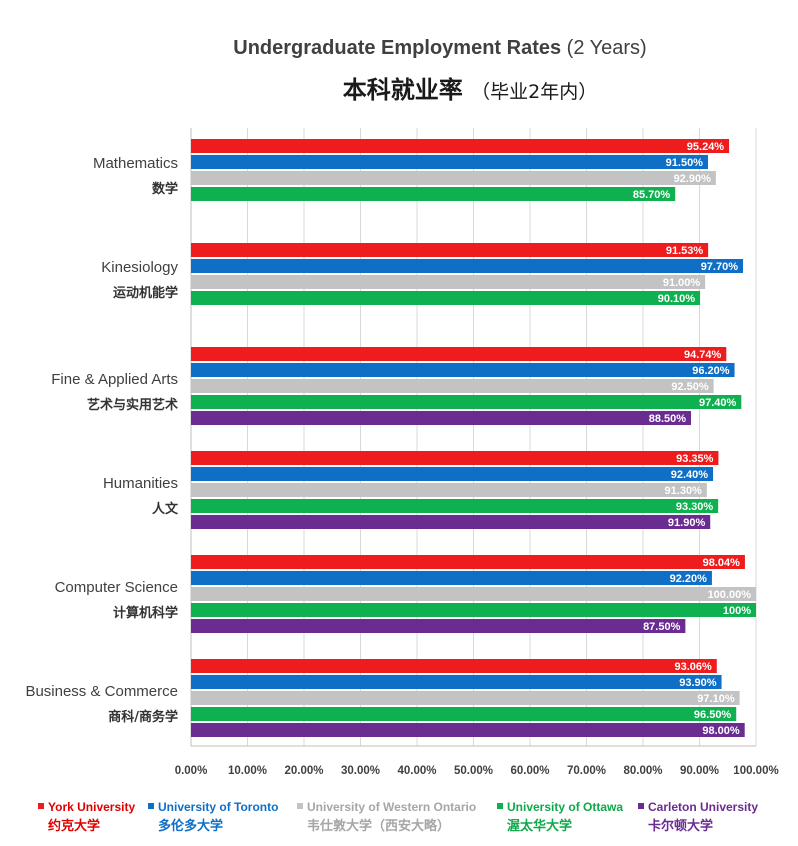 Image resolution: width=798 pixels, height=846 pixels. Describe the element at coordinates (695, 507) in the screenshot. I see `bar-value-label: 93.30%` at that location.